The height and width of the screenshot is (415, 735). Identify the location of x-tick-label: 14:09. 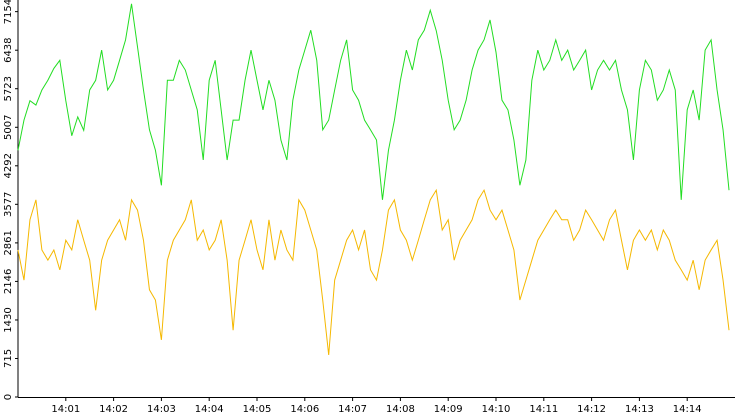
(448, 409).